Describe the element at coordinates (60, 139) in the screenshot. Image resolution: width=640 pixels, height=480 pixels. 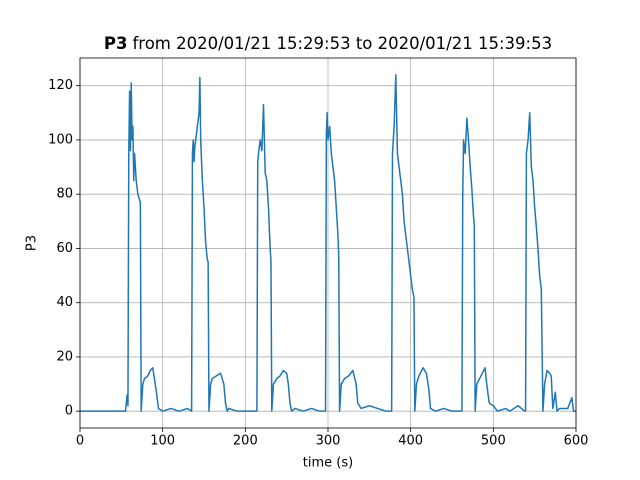
I see `y-tick-label: 100` at that location.